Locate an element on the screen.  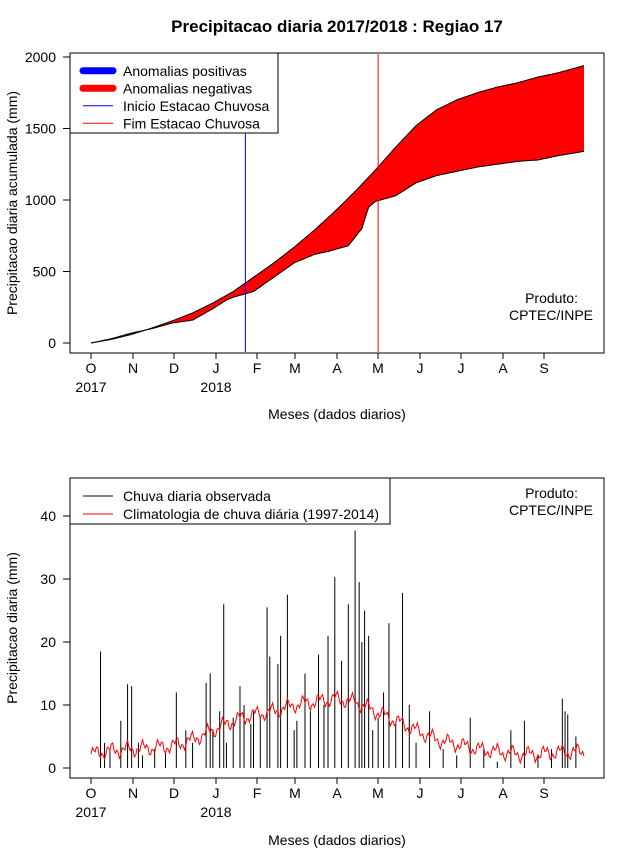
legend-entry: Fim Estacao Chuvosa is located at coordinates (191, 123).